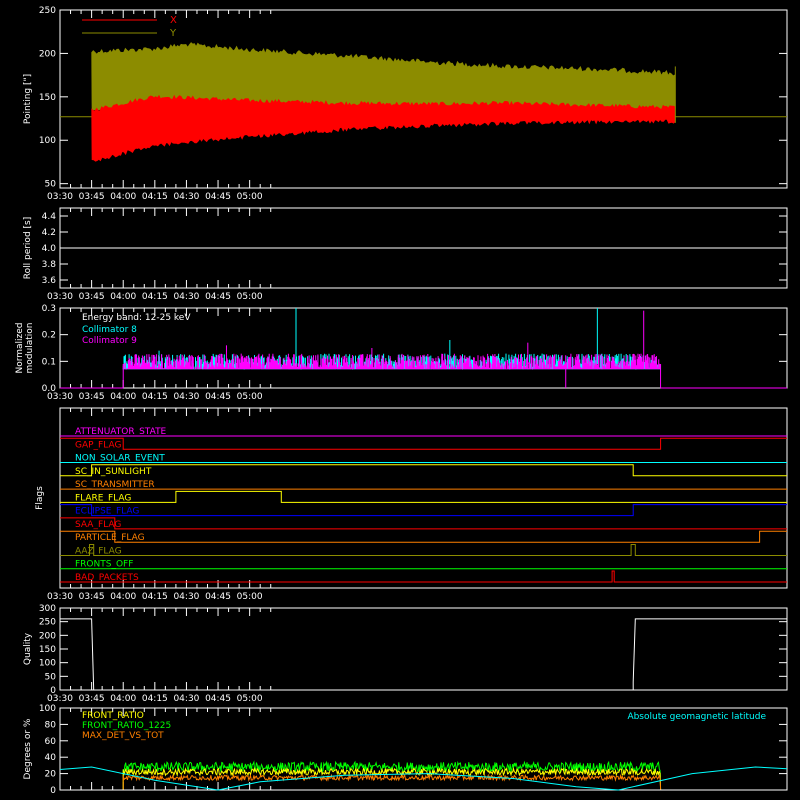 This screenshot has height=800, width=800. I want to click on flags-xtick-label: 05:00, so click(250, 597).